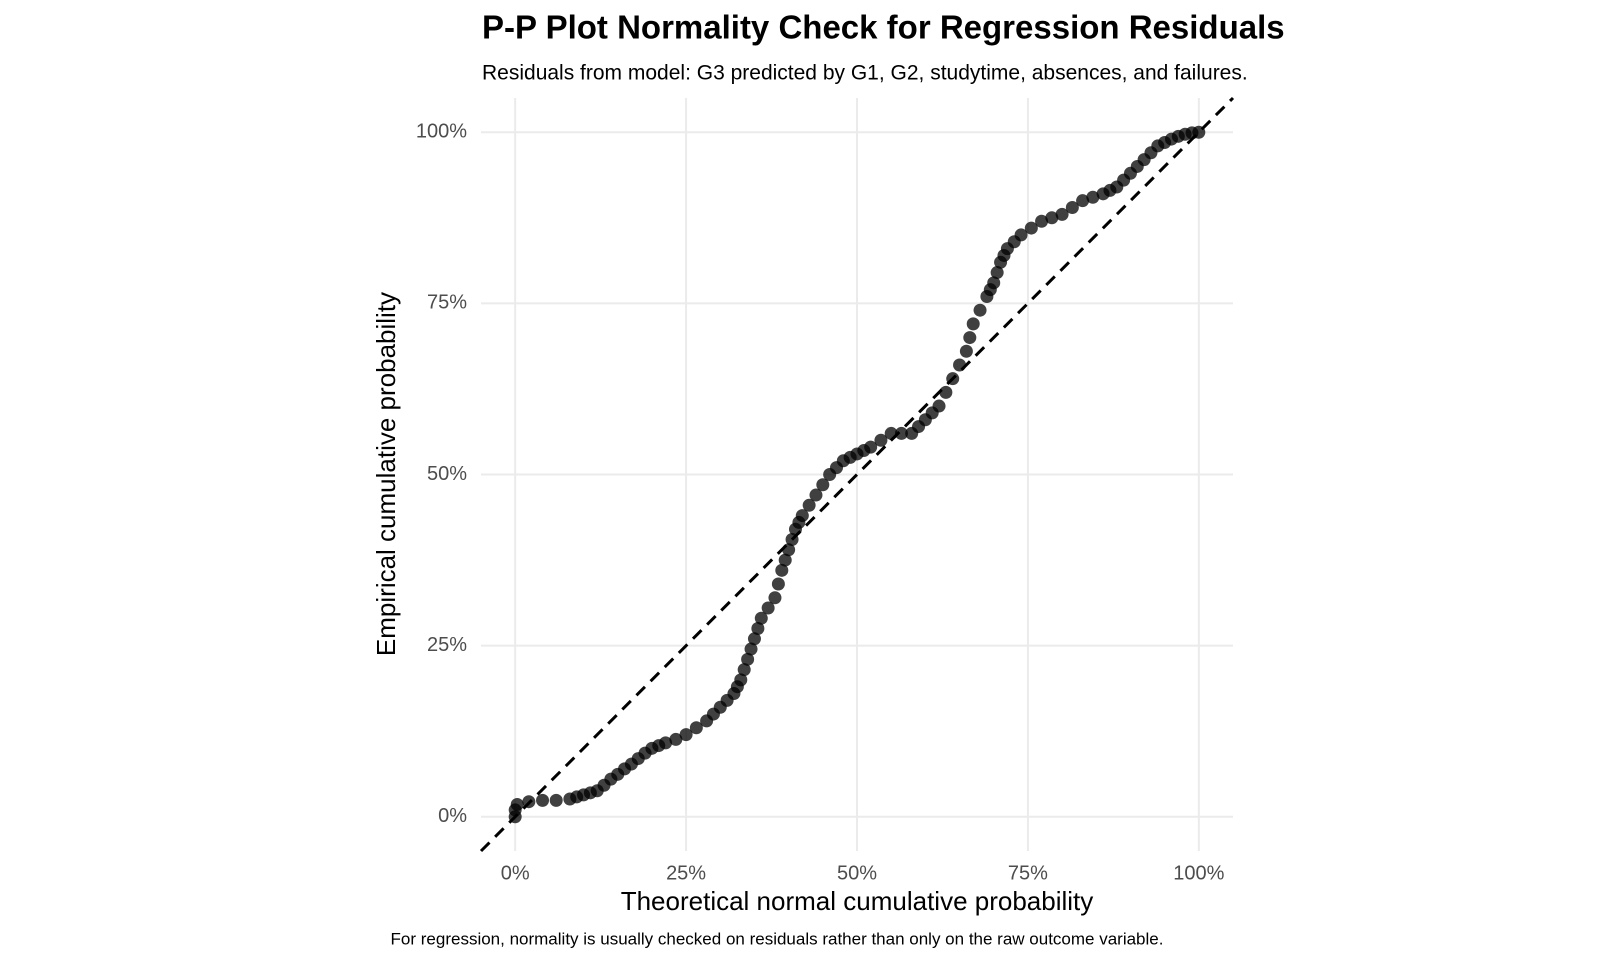 This screenshot has height=960, width=1600. Describe the element at coordinates (857, 873) in the screenshot. I see `x-tick-label: 50%` at that location.